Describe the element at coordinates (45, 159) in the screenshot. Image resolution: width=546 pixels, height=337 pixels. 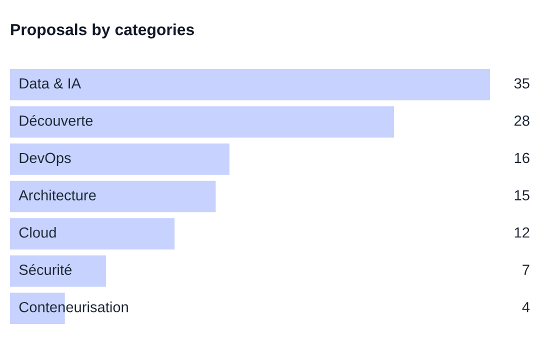
I see `y-tick-label: DevOps` at that location.